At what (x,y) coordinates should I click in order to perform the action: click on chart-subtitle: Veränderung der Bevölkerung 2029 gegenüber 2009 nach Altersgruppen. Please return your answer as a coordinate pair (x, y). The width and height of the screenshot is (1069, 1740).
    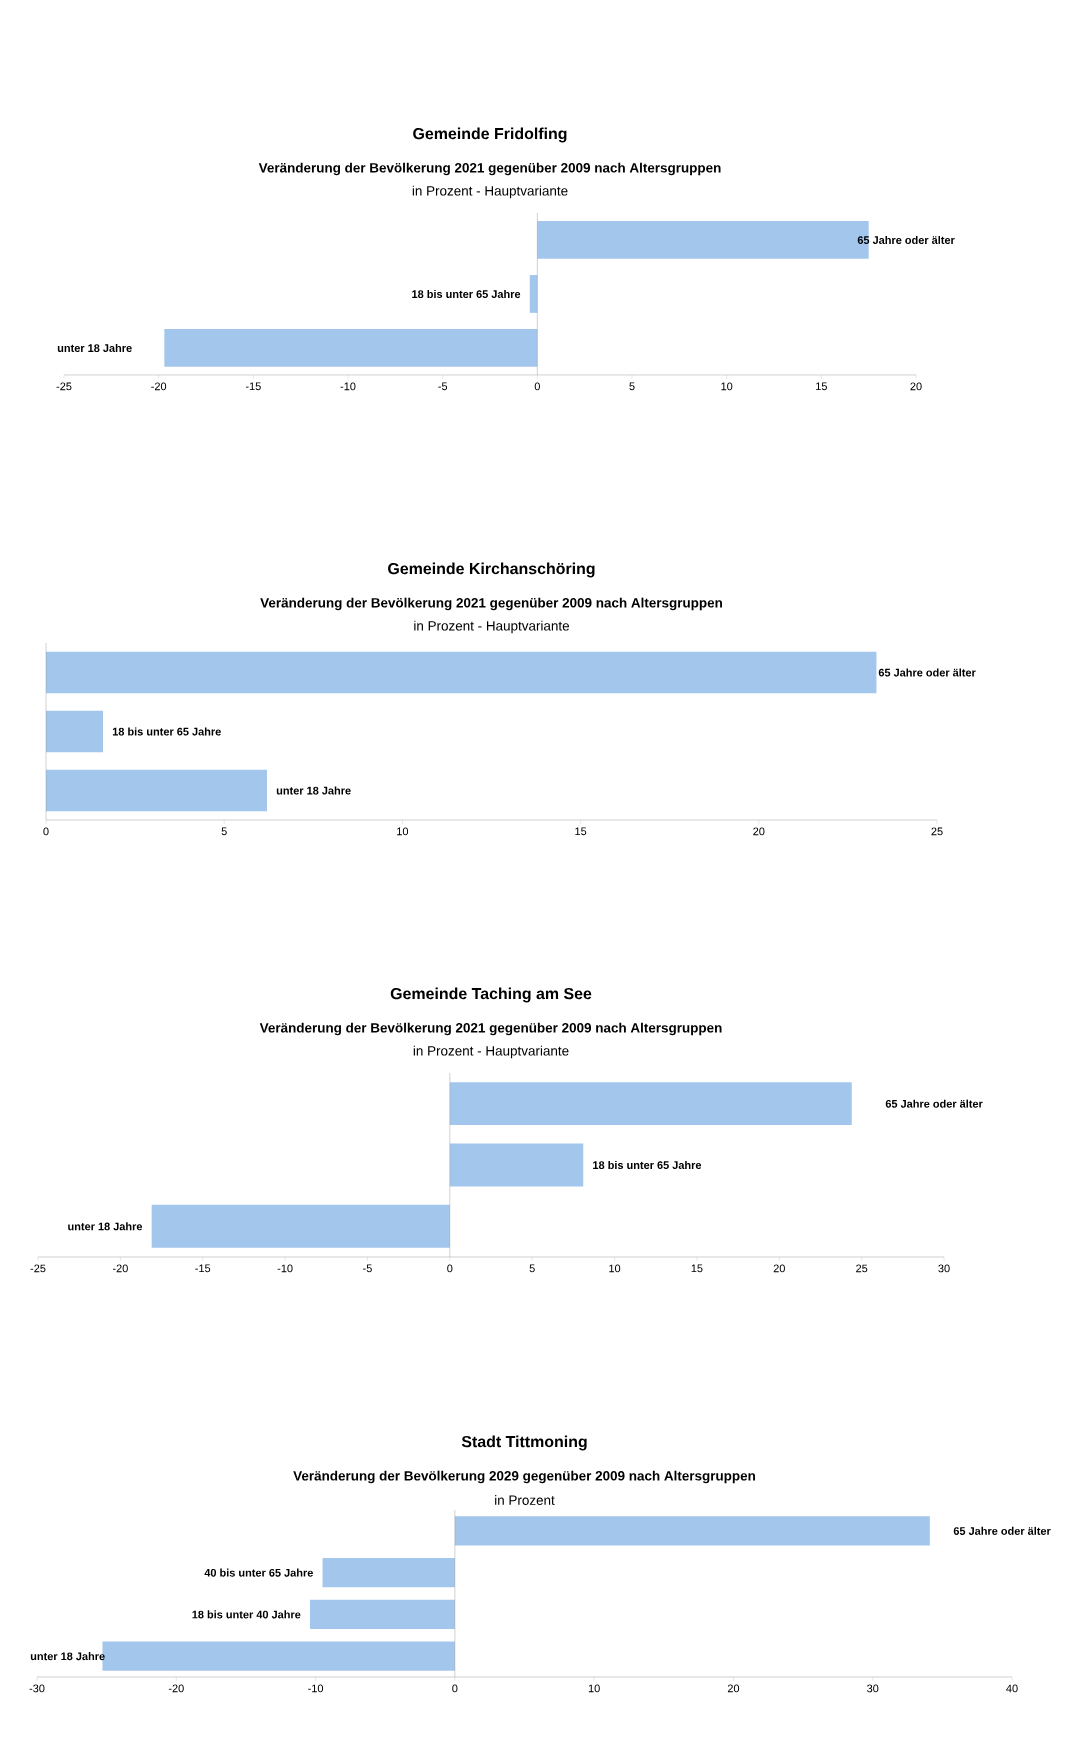
    Looking at the image, I should click on (524, 1477).